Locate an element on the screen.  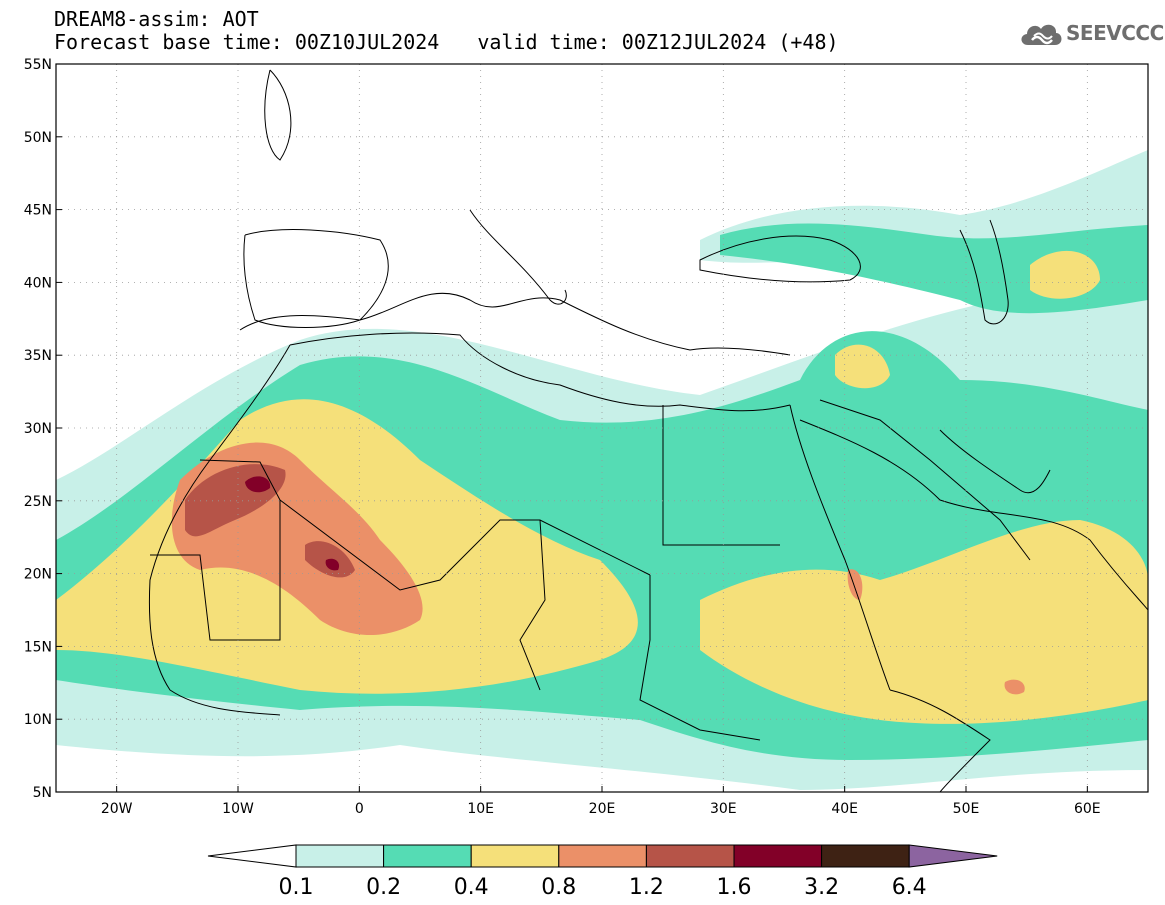
lat-tick-labels: 5N 10N 15N 20N 25N 30N 35N 40N 45N 50N 55N is located at coordinates (38, 429).